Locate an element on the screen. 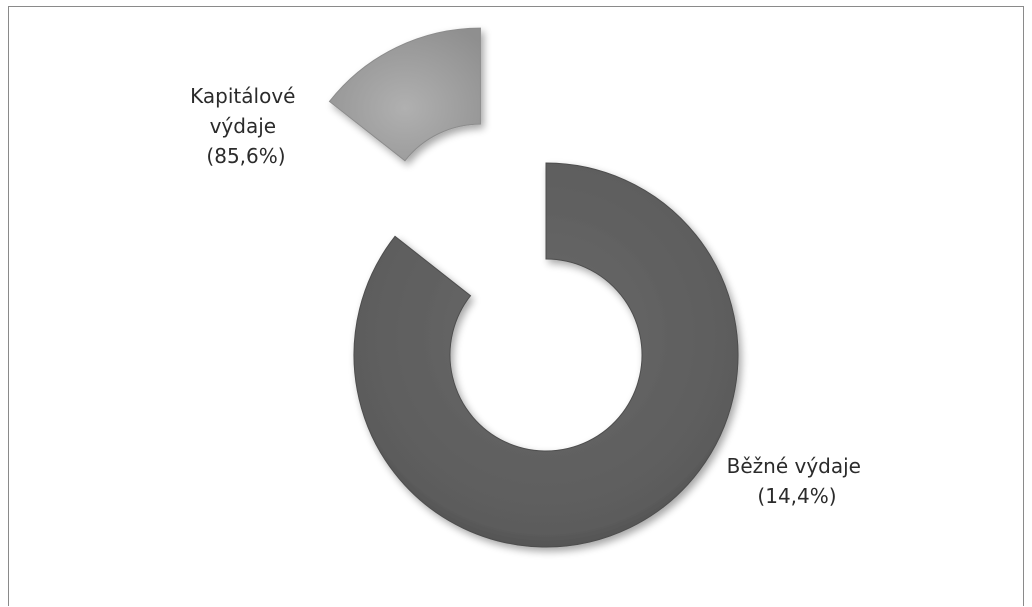 The width and height of the screenshot is (1032, 607). slice-label-kapitalove-vydaje: Kapitálové výdaje (85,6%) is located at coordinates (246, 126).